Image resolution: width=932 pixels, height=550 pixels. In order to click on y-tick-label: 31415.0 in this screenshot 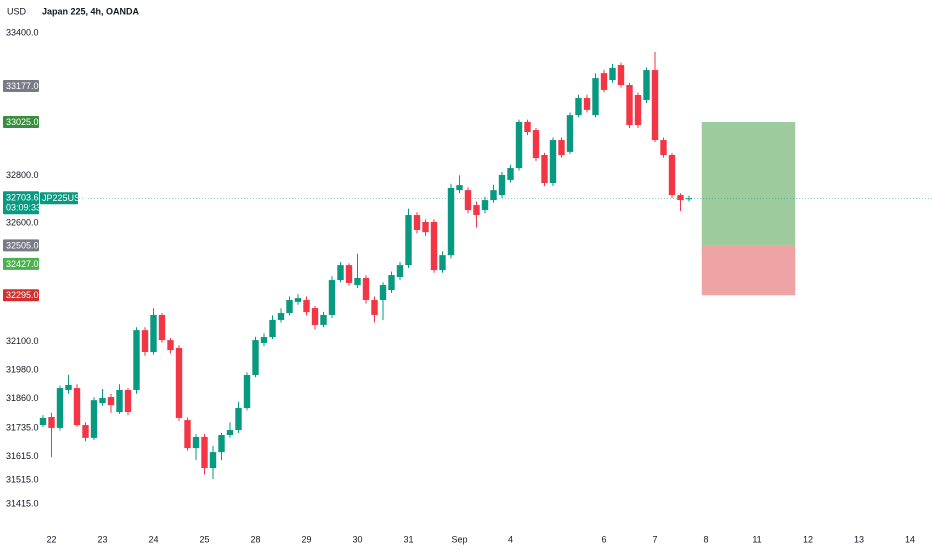, I will do `click(22, 503)`.